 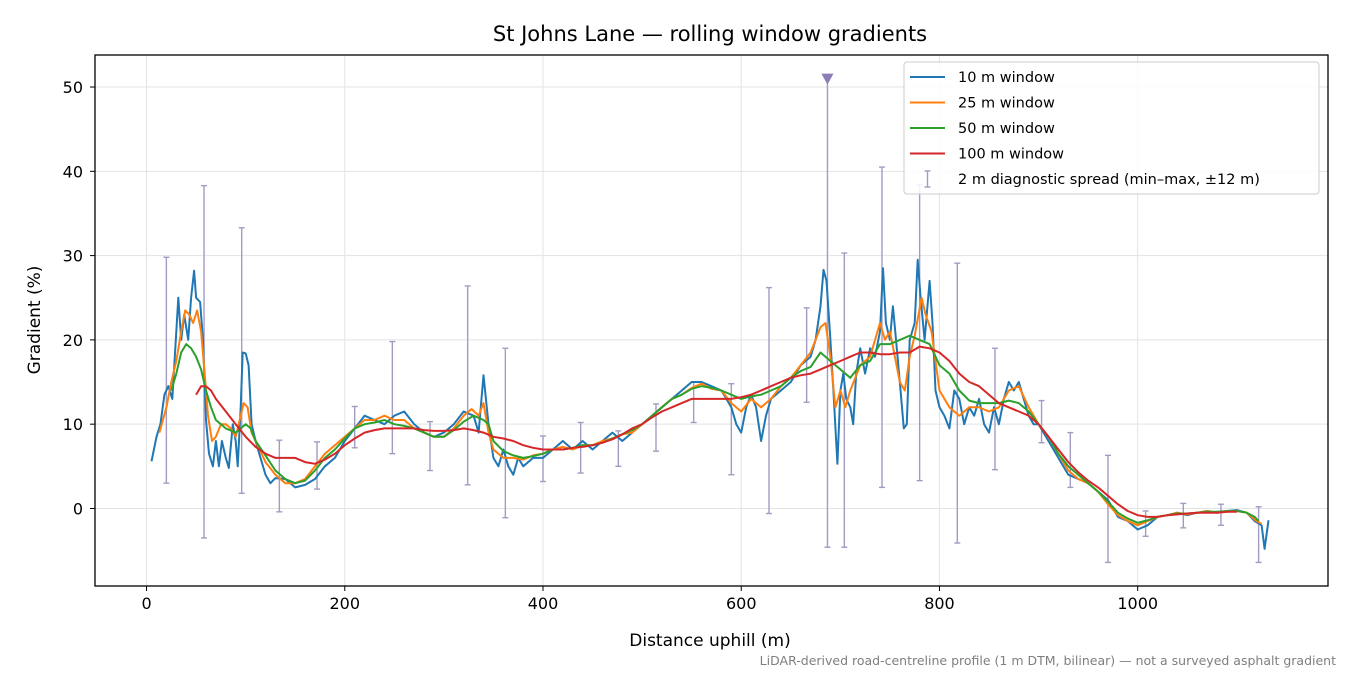 I want to click on y-tick-label: 20, so click(x=73, y=340).